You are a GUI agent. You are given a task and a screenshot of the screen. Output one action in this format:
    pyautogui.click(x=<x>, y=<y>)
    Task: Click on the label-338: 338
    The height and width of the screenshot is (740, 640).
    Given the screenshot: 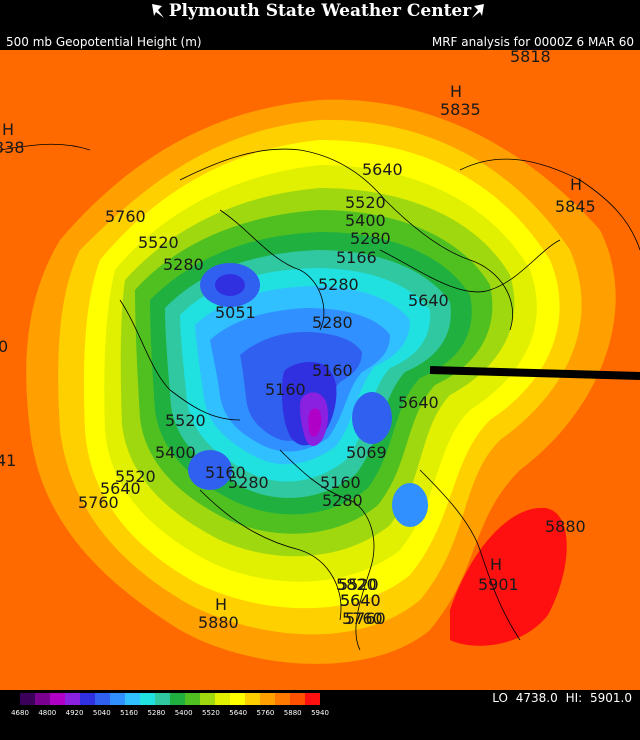 What is the action you would take?
    pyautogui.click(x=12, y=147)
    